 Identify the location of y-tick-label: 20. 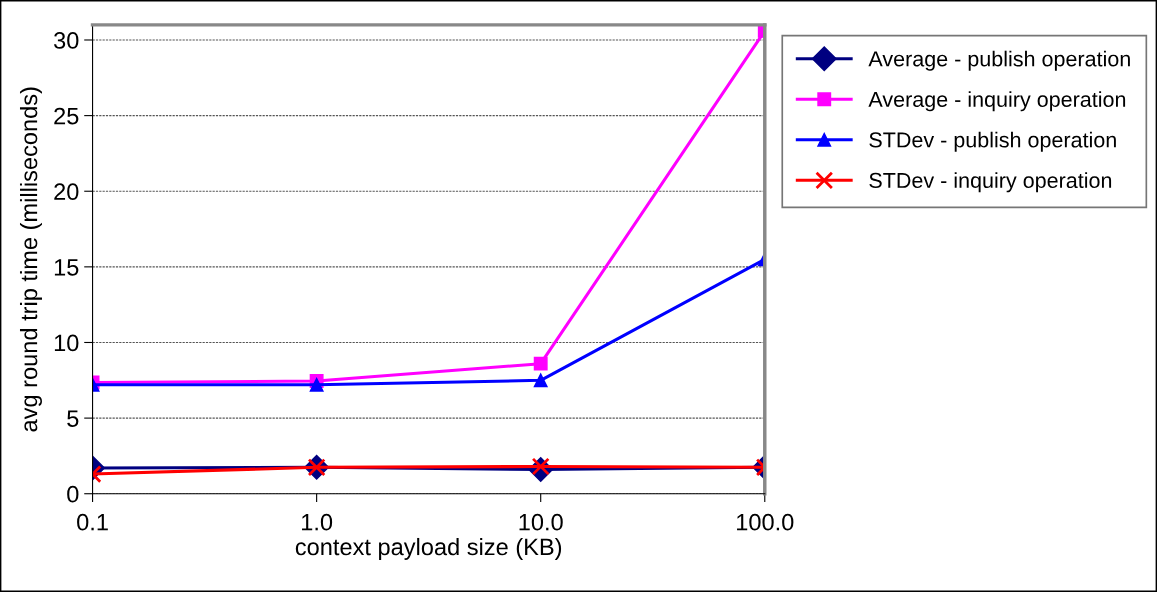
(66, 192).